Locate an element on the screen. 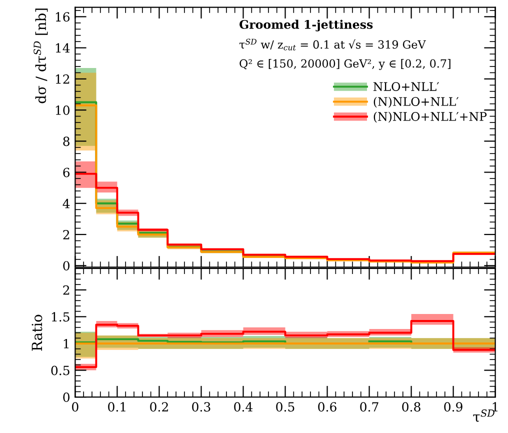 This screenshot has height=433, width=508. x-tick-label: 0.5 is located at coordinates (285, 407).